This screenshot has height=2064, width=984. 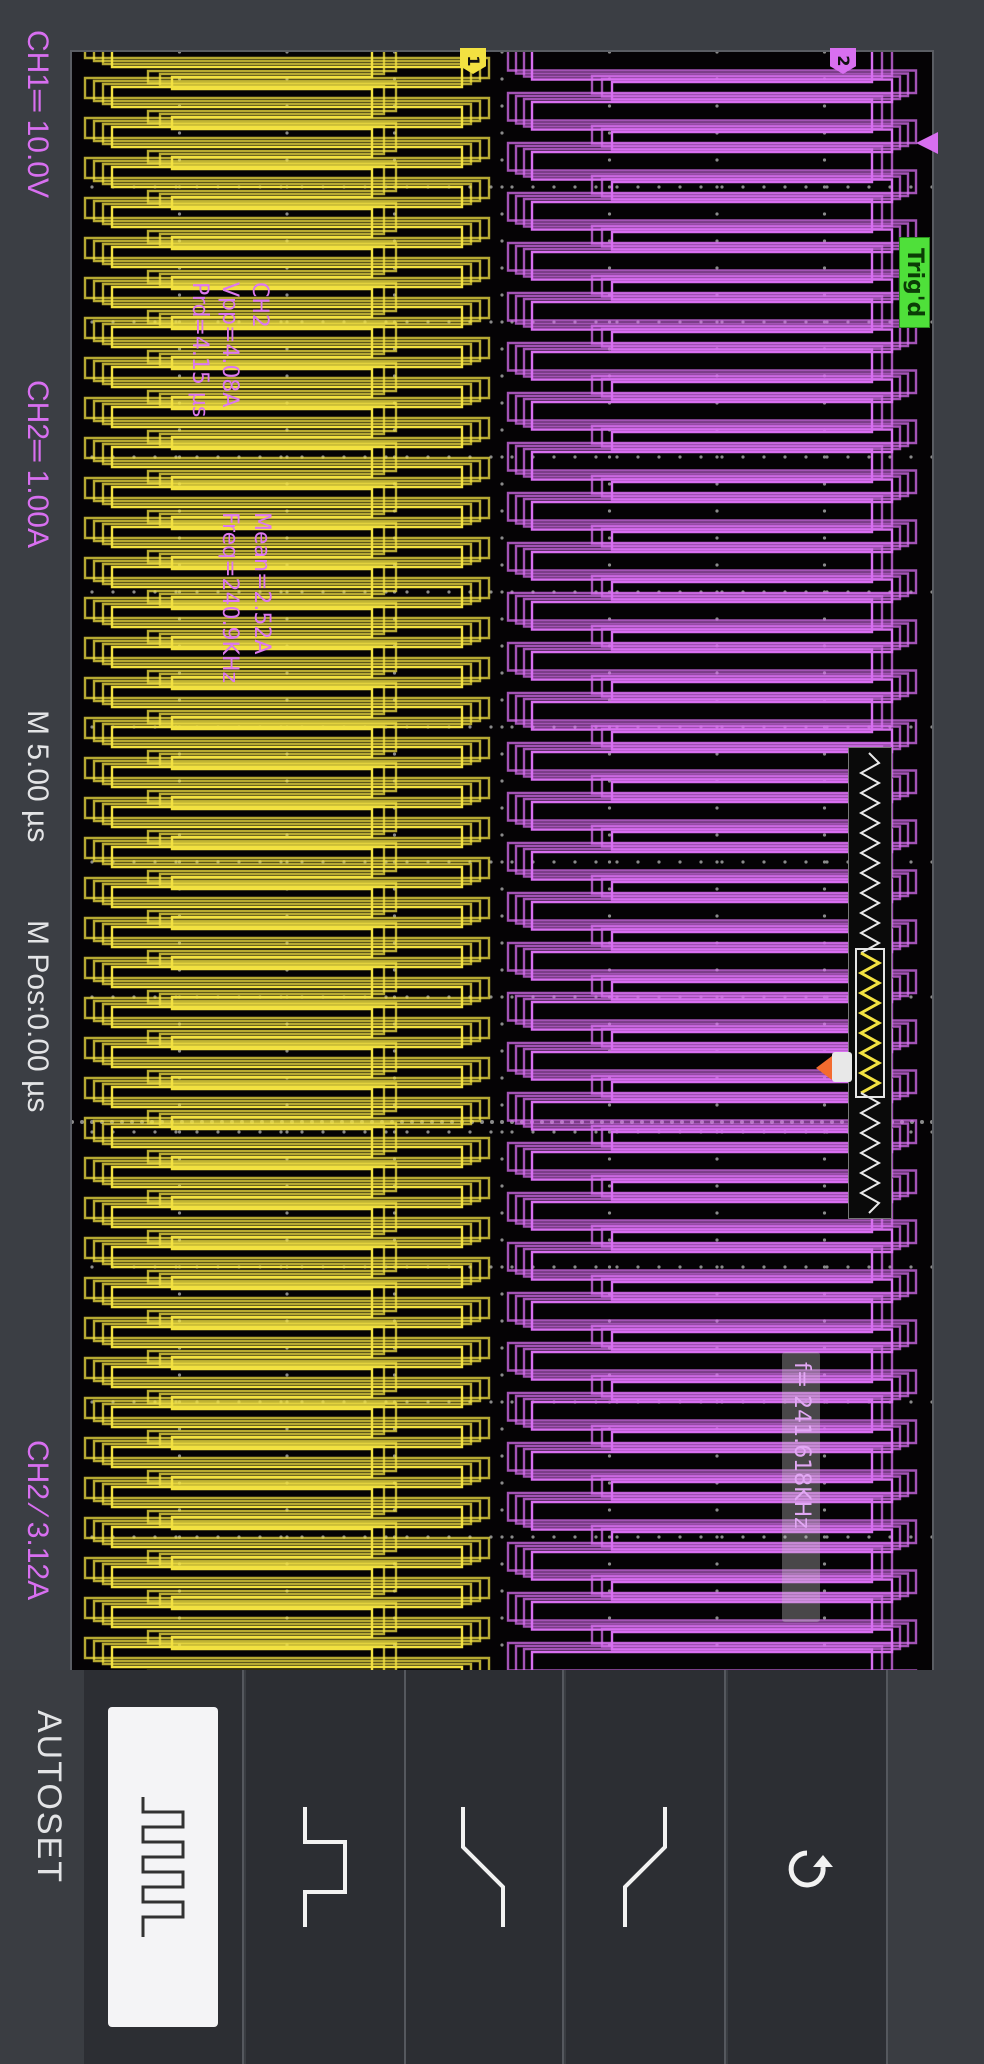 I want to click on meas-frequency: Freq=240.9KHz, so click(x=229, y=598).